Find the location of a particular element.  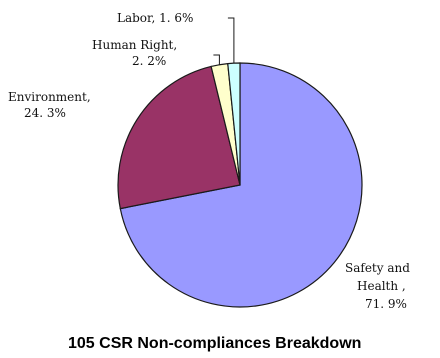

leader-line-human-right is located at coordinates (216, 59).